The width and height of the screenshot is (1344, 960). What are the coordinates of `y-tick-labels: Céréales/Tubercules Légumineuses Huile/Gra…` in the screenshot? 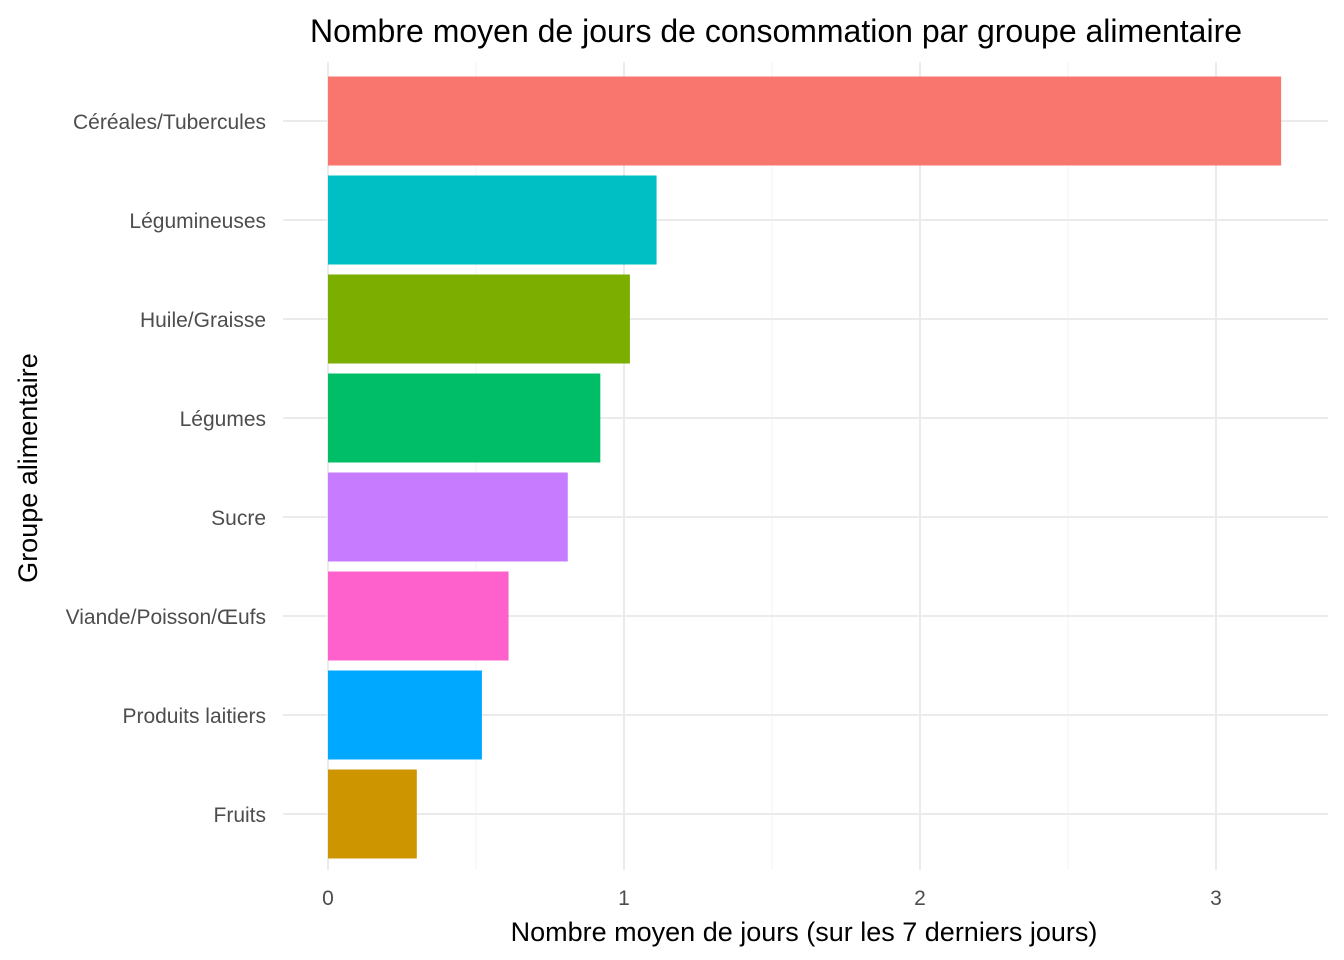 It's located at (166, 469).